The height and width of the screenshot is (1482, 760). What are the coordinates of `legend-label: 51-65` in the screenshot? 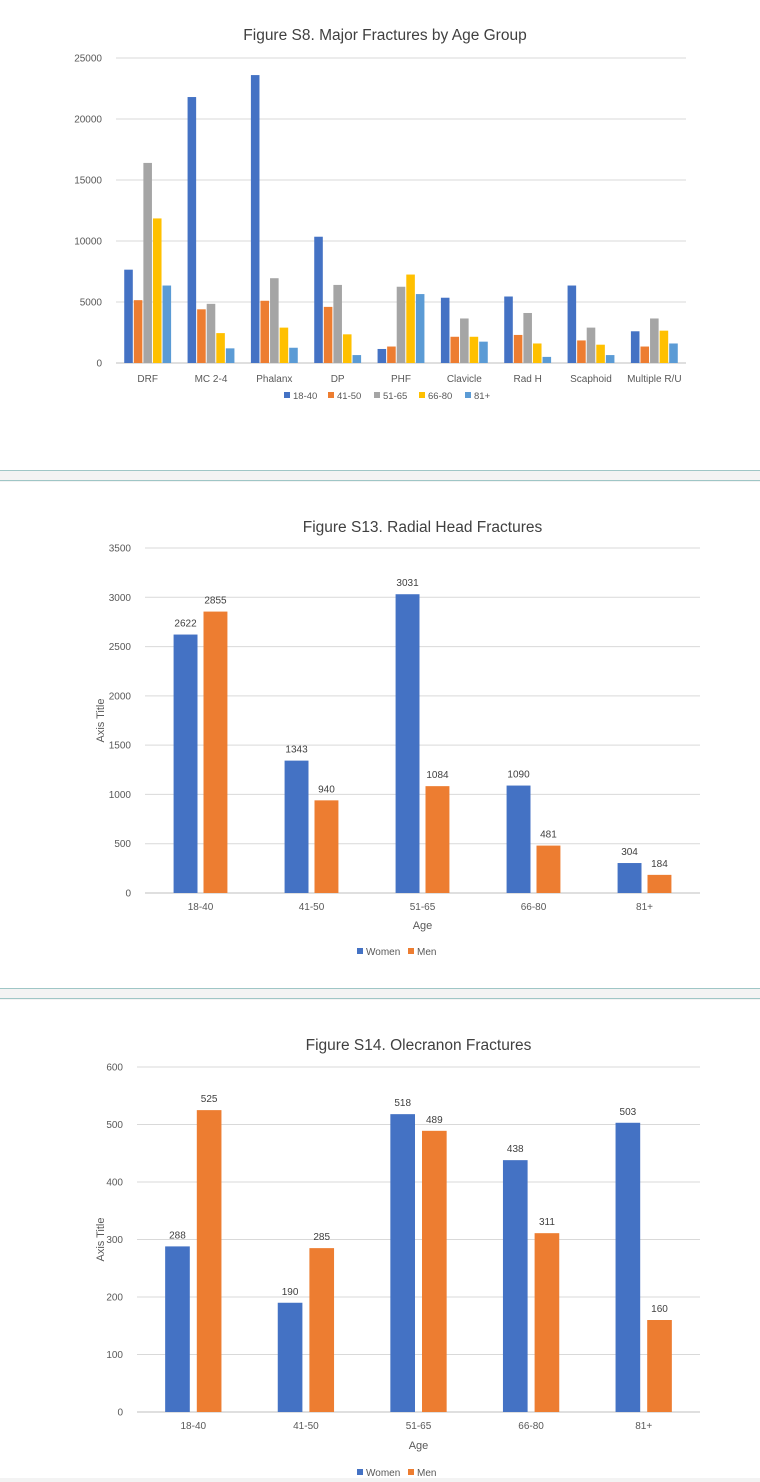 It's located at (395, 396).